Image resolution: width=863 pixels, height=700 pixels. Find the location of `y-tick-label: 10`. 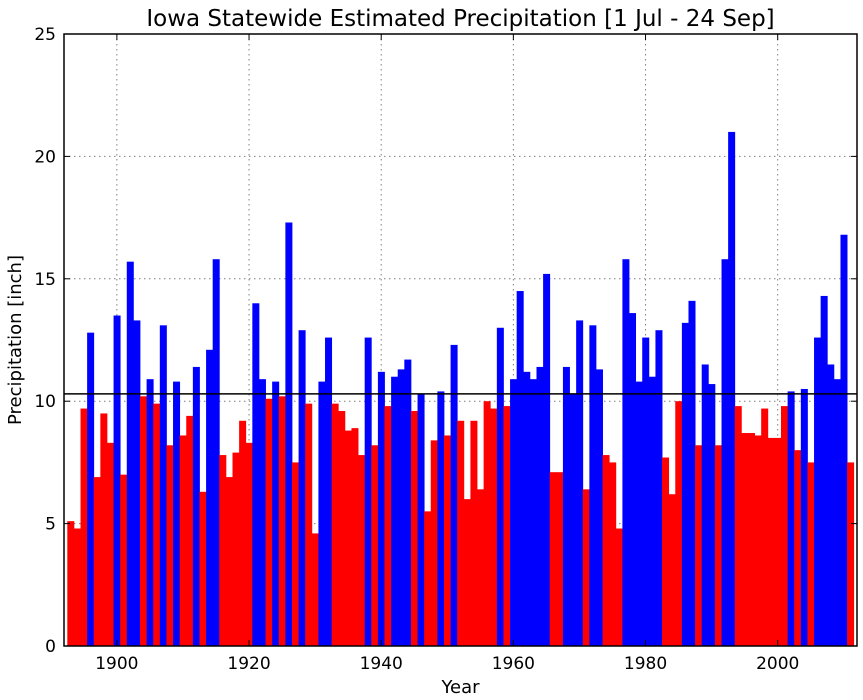

y-tick-label: 10 is located at coordinates (45, 402).